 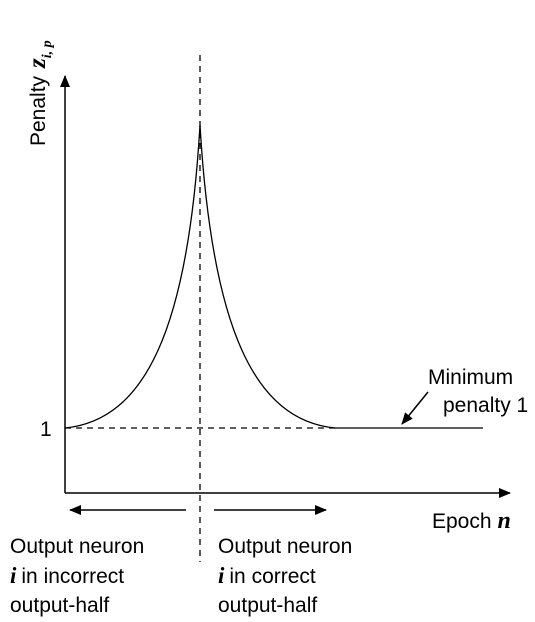 What do you see at coordinates (272, 576) in the screenshot?
I see `region-text: in correct` at bounding box center [272, 576].